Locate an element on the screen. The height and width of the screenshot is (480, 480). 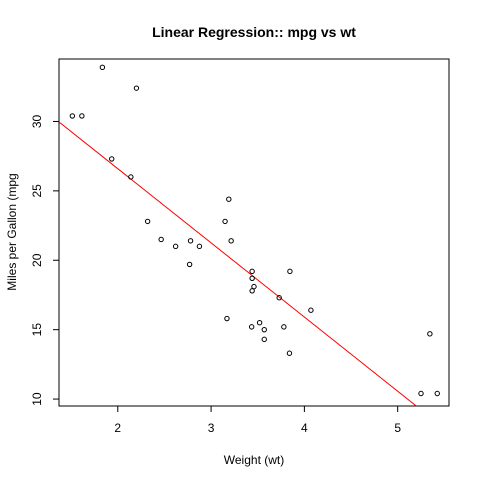
x-axis: 2 3 4 5 is located at coordinates (257, 420).